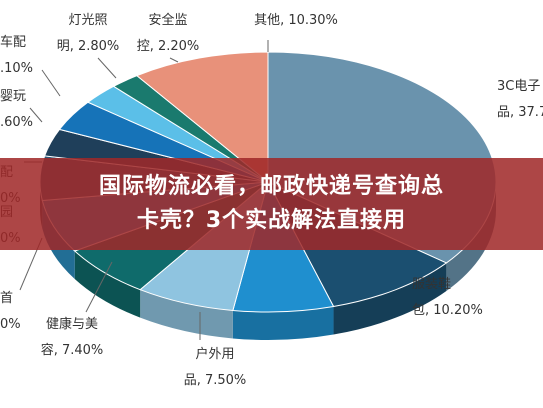 The width and height of the screenshot is (543, 408). What do you see at coordinates (271, 220) in the screenshot?
I see `banner-line-2: 卡壳？3个实战解法直接用` at bounding box center [271, 220].